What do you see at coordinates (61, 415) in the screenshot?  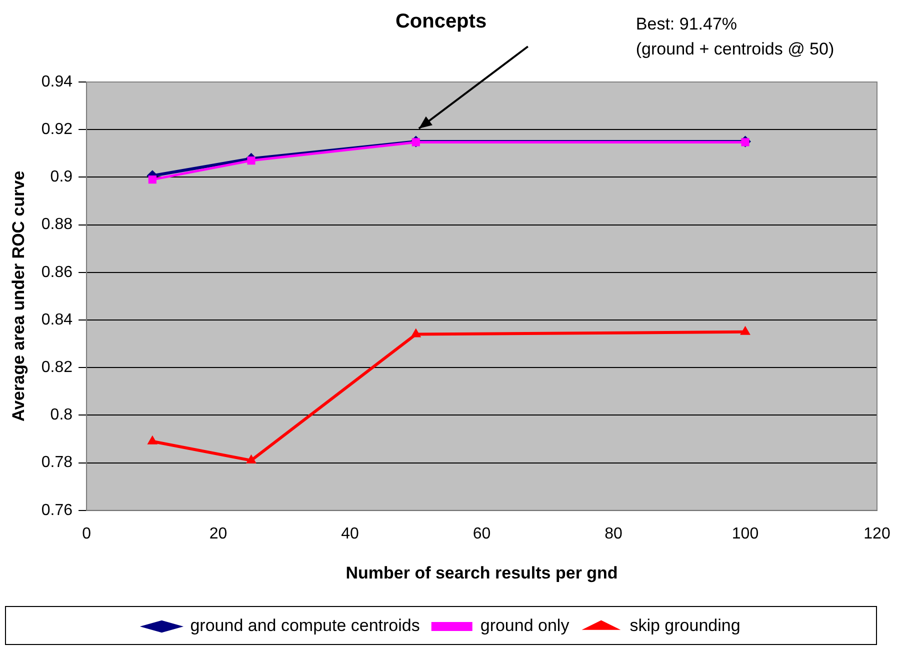 I see `y-tick-label: 0.8` at bounding box center [61, 415].